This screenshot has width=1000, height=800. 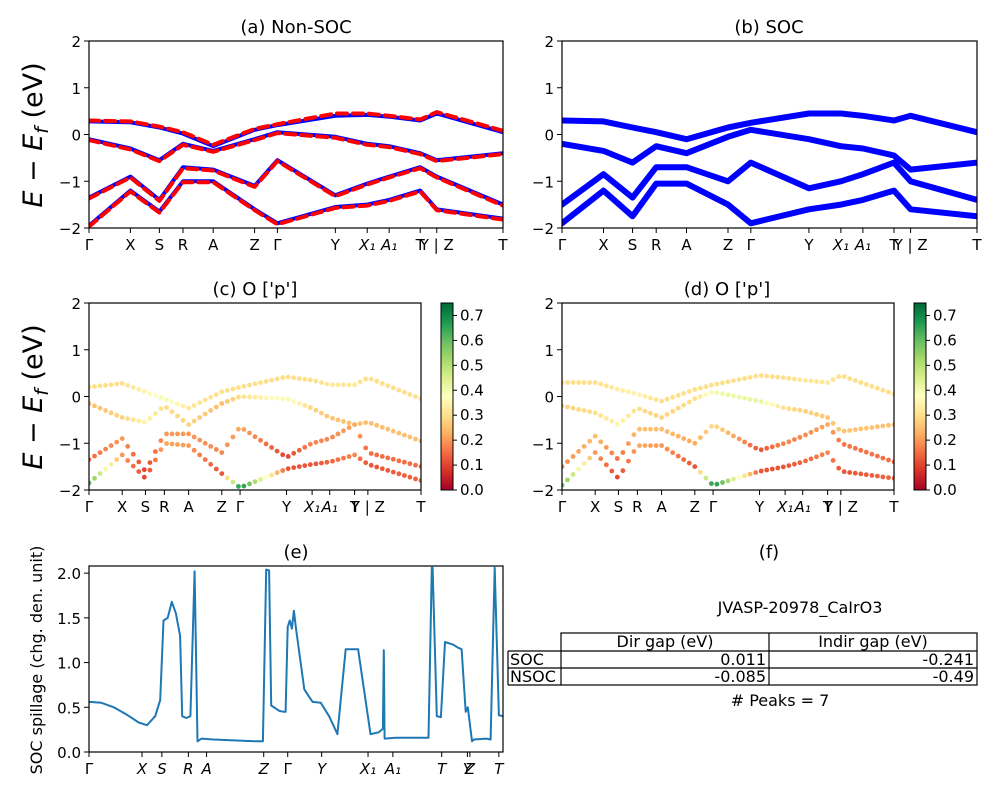 I want to click on xtick-label: X, so click(x=130, y=245).